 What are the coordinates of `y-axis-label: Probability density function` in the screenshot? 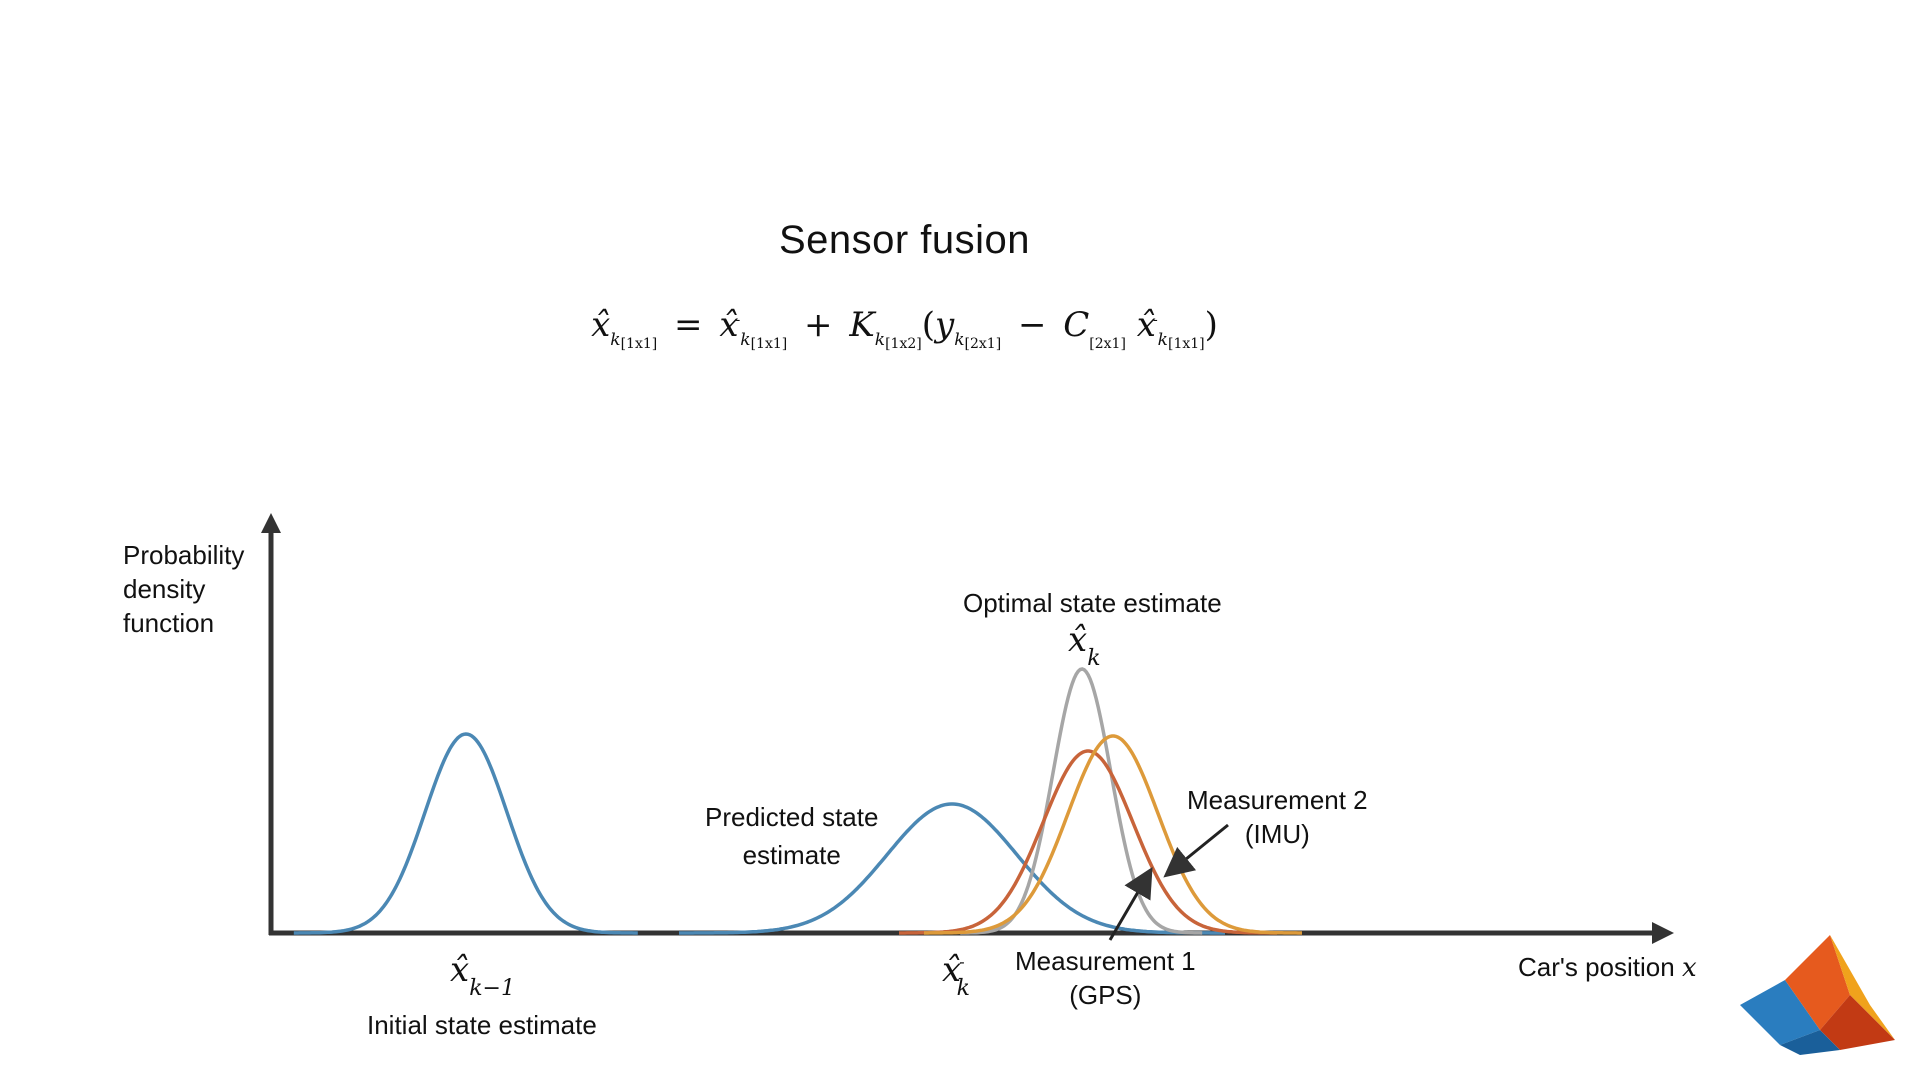 It's located at (184, 589).